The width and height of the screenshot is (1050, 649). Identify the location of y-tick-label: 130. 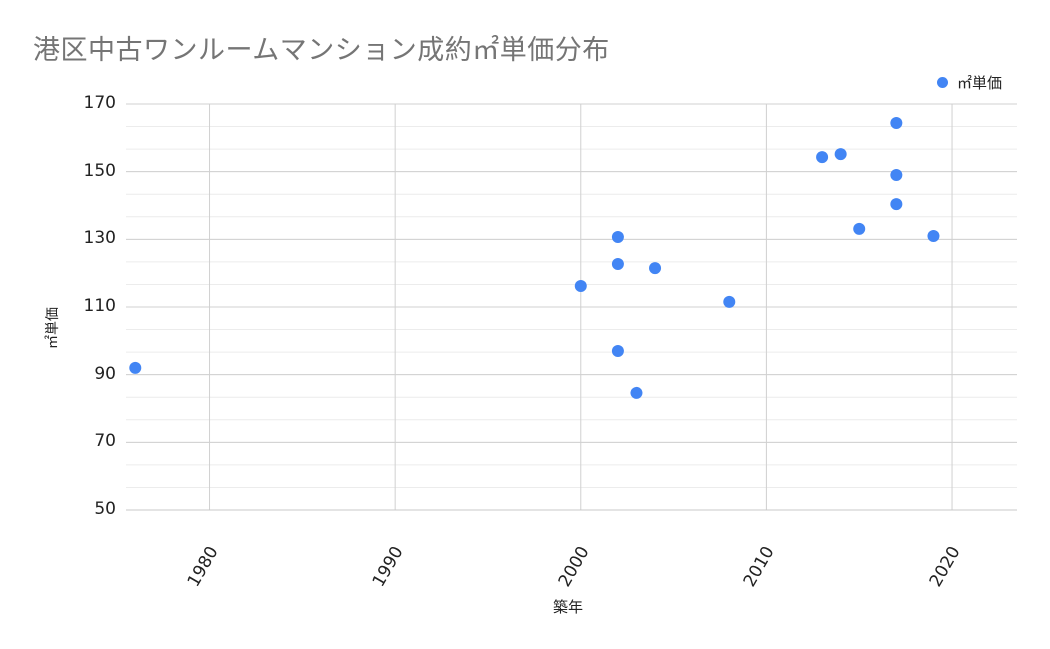
(99, 238).